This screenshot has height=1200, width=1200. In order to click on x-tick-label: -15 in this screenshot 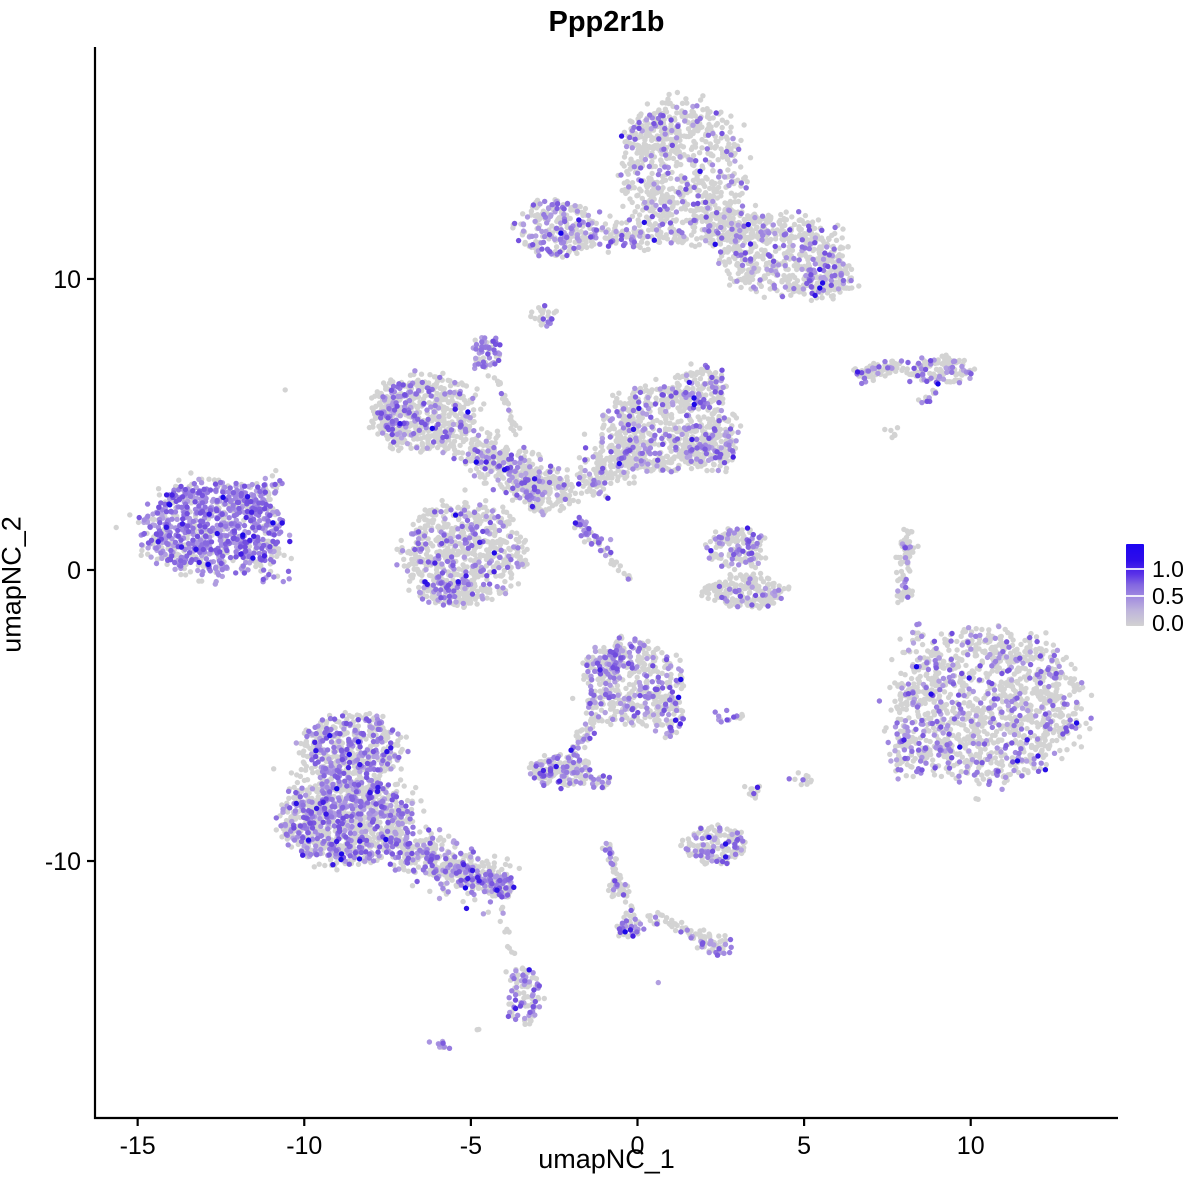, I will do `click(138, 1146)`.